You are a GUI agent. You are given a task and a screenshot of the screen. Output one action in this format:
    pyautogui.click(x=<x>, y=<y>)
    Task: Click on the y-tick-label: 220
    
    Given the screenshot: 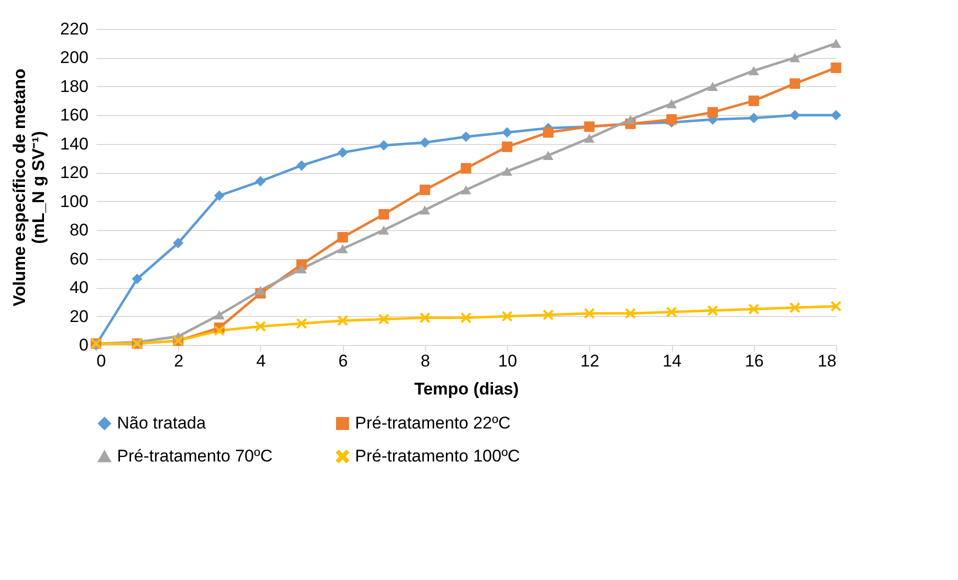 What is the action you would take?
    pyautogui.click(x=74, y=29)
    